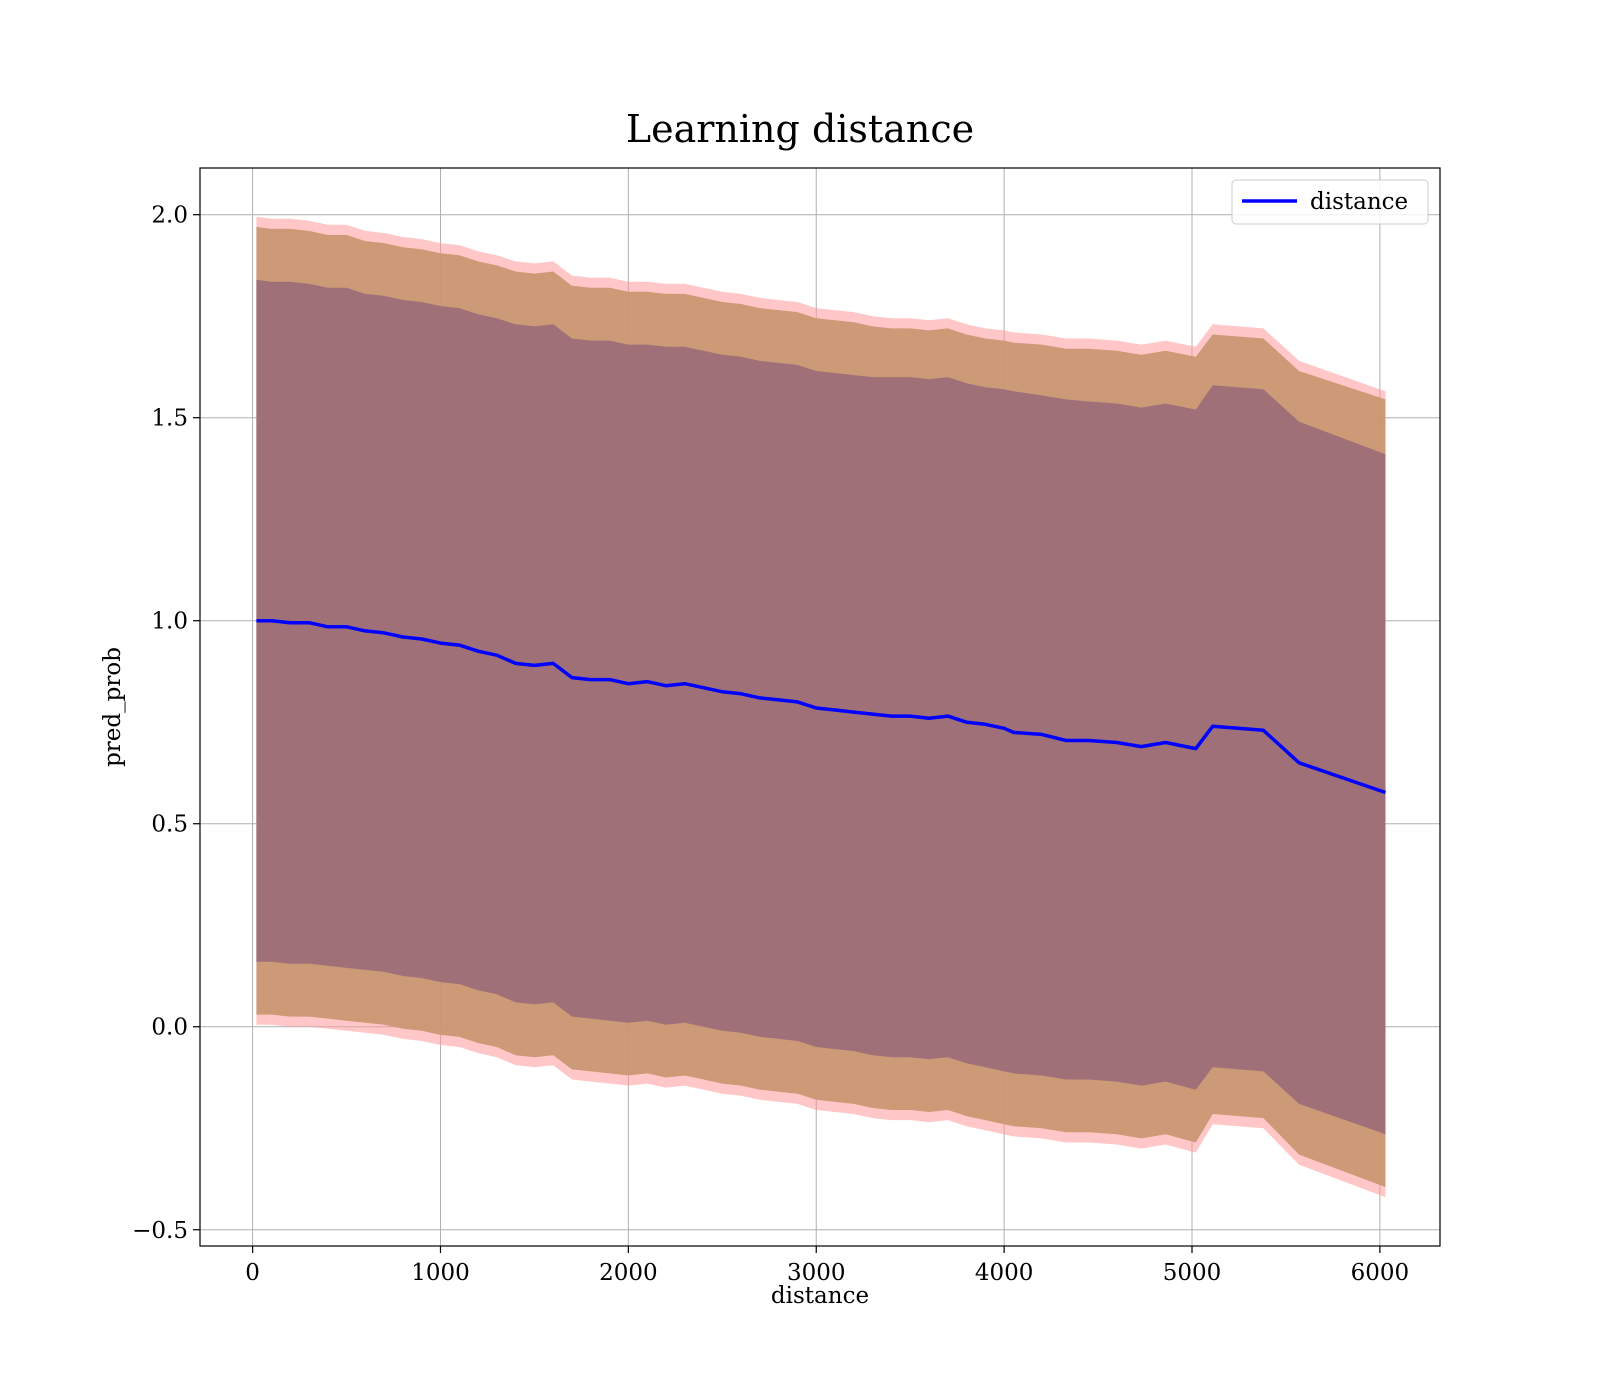 Image resolution: width=1600 pixels, height=1400 pixels. Describe the element at coordinates (440, 1273) in the screenshot. I see `x-tick-label-1: 1000` at that location.